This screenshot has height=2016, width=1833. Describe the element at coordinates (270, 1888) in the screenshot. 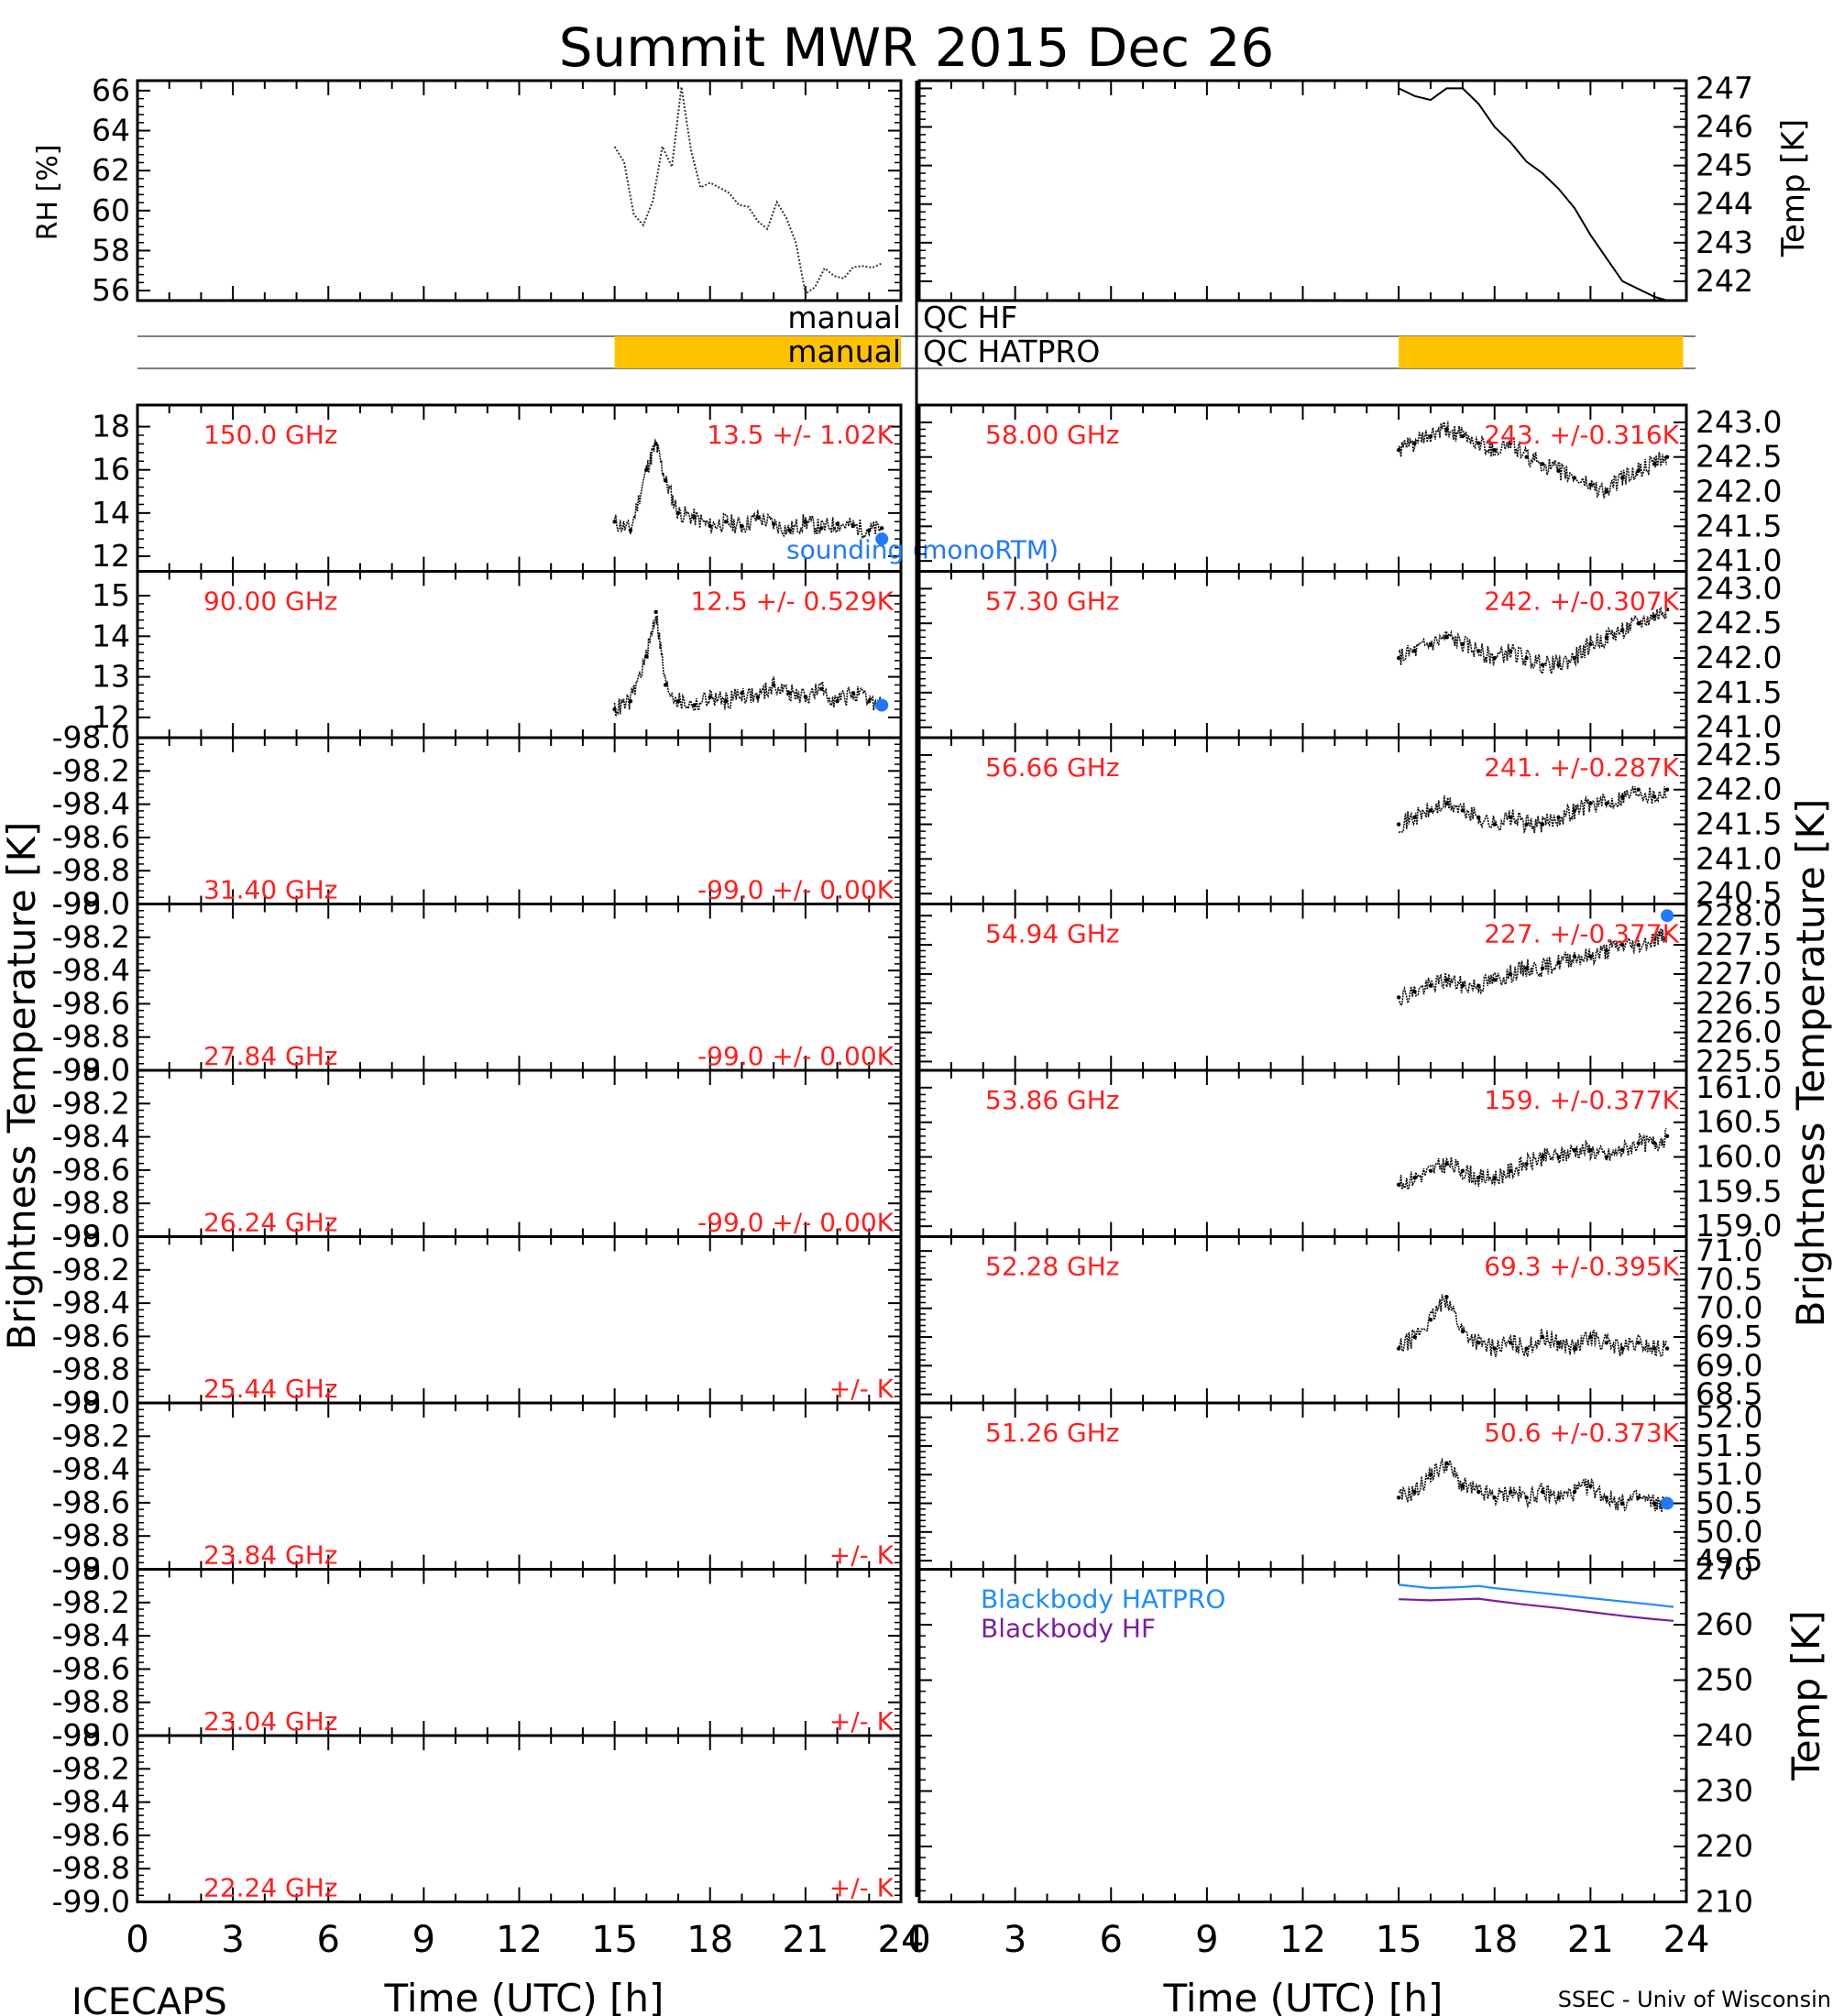

I see `bt-2224-freq-label: 22.24 GHz` at that location.